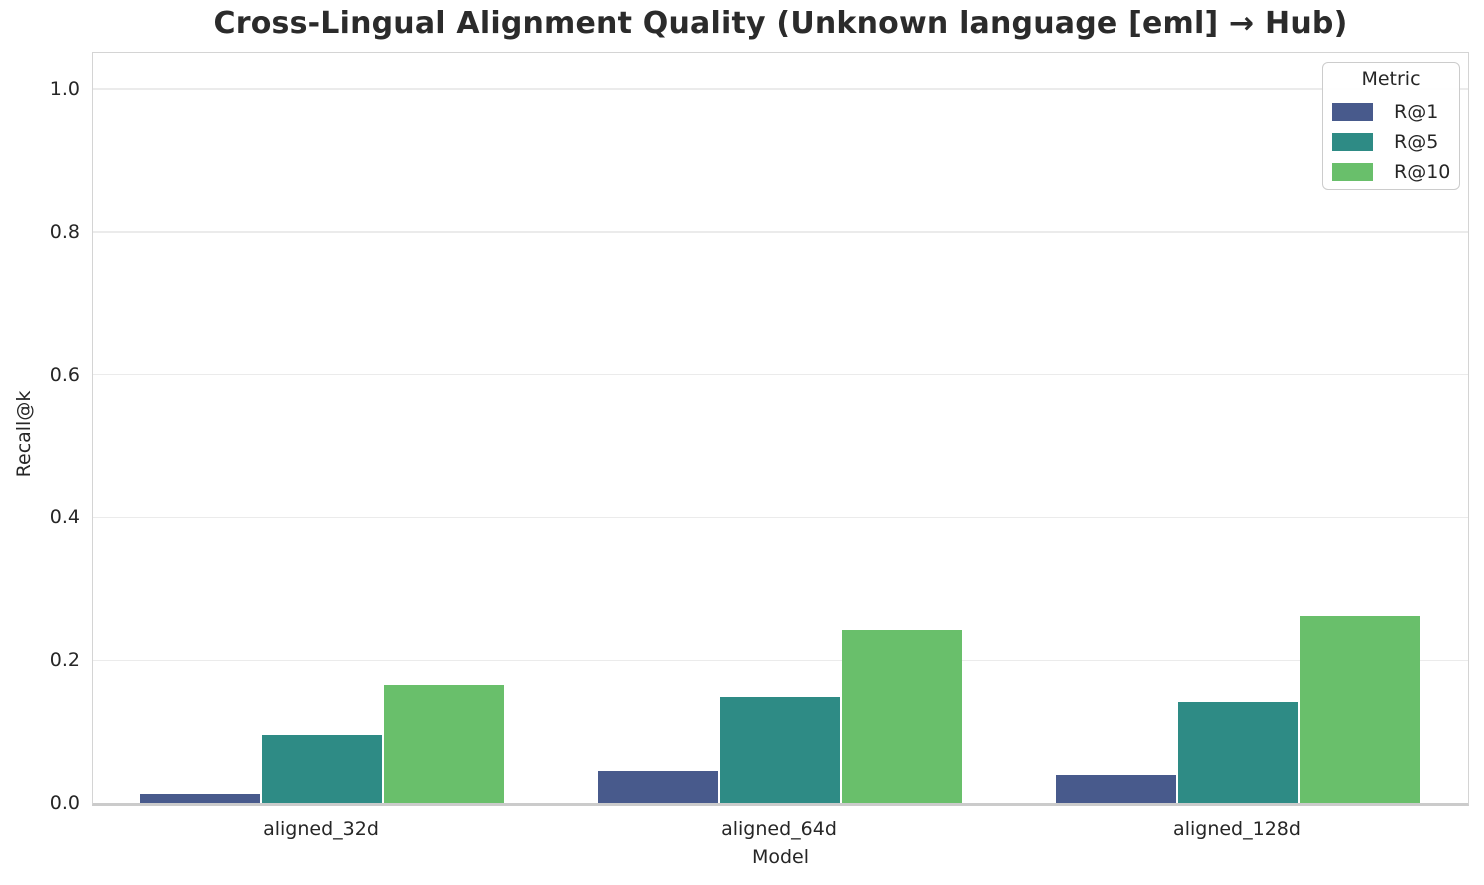 This screenshot has height=885, width=1484. I want to click on x-tick-label: aligned_64d, so click(779, 829).